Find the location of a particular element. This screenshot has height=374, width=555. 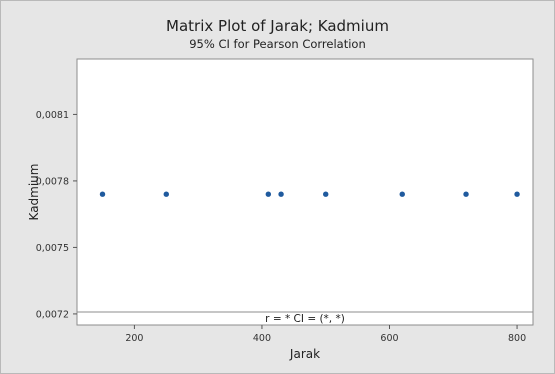

y-tick-label: 0,0075 is located at coordinates (52, 248).